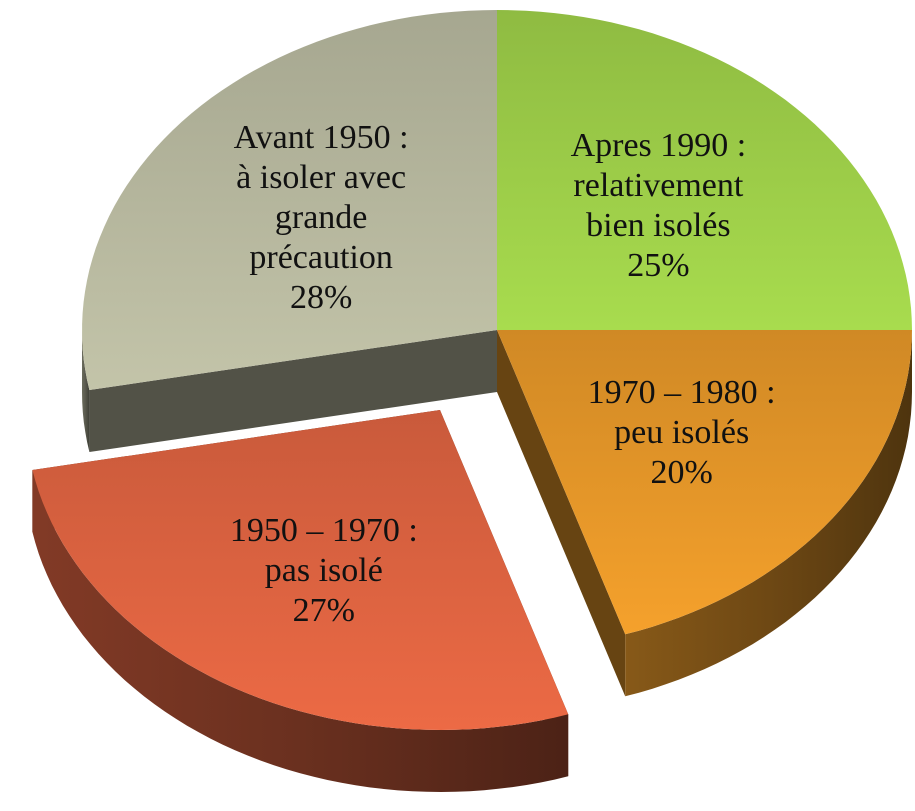 The width and height of the screenshot is (915, 811). I want to click on value-label: 25%, so click(658, 265).